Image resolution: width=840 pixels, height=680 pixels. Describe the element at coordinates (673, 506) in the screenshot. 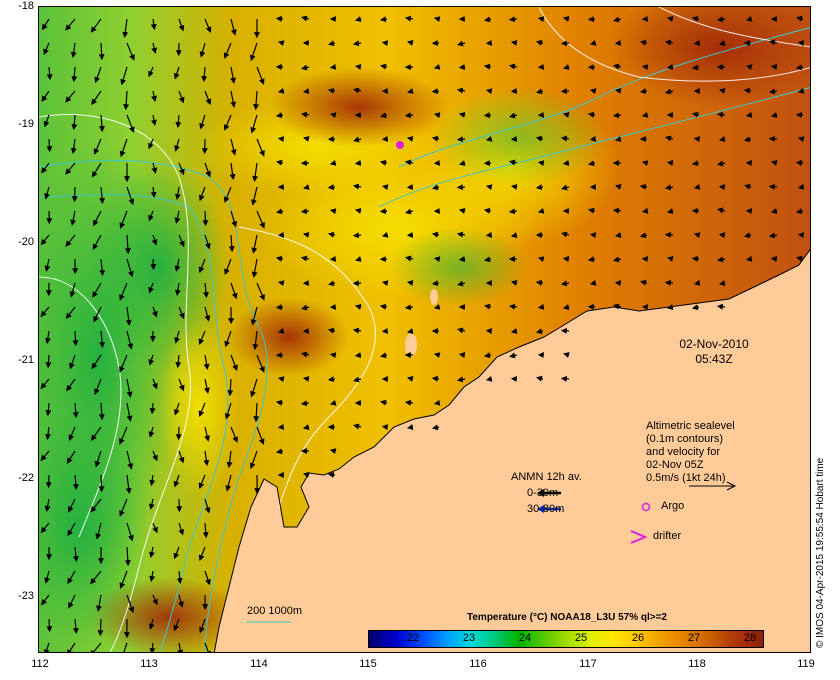

I see `argo-legend-label: Argo` at that location.